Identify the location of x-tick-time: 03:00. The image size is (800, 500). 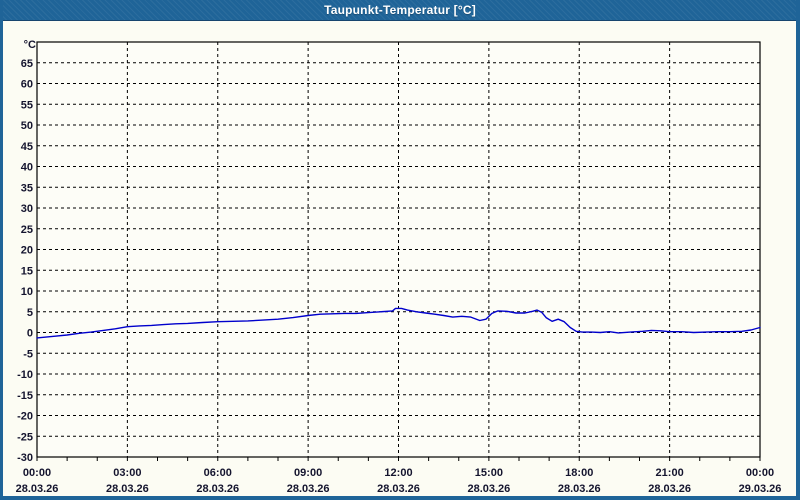
(127, 473).